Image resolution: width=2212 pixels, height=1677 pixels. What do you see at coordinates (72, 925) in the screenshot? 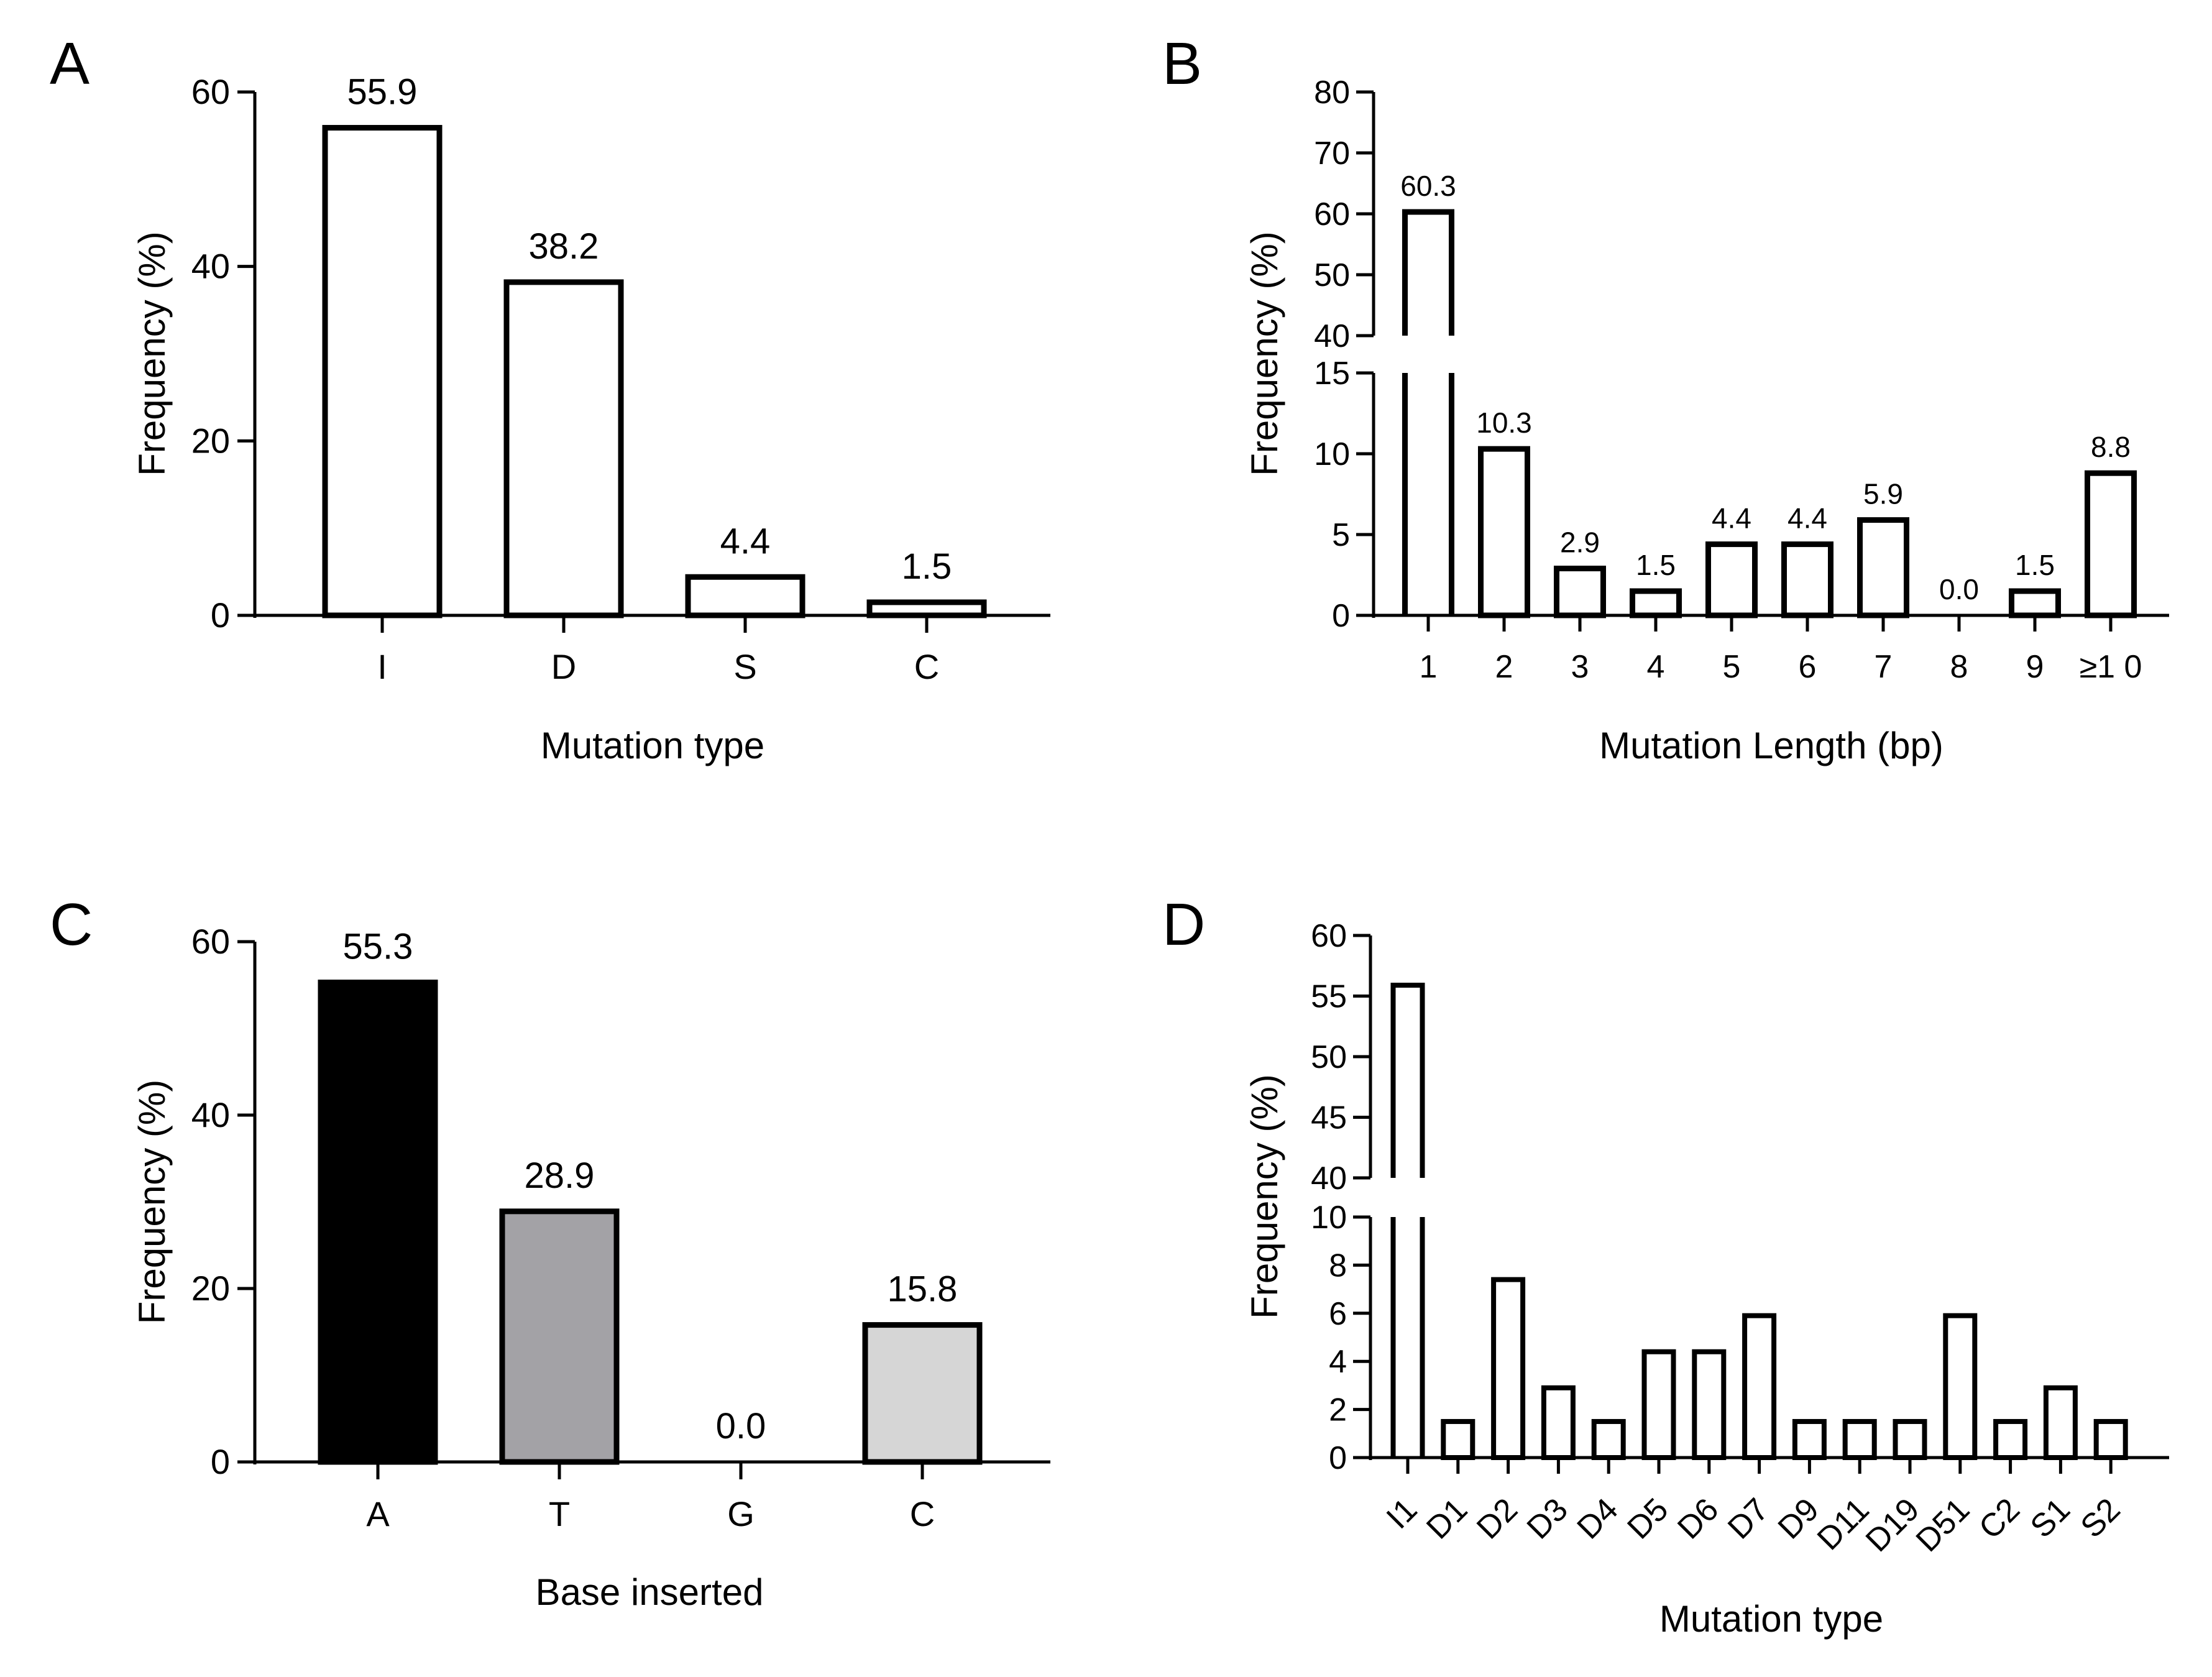
I see `panel-letter-c: C` at bounding box center [72, 925].